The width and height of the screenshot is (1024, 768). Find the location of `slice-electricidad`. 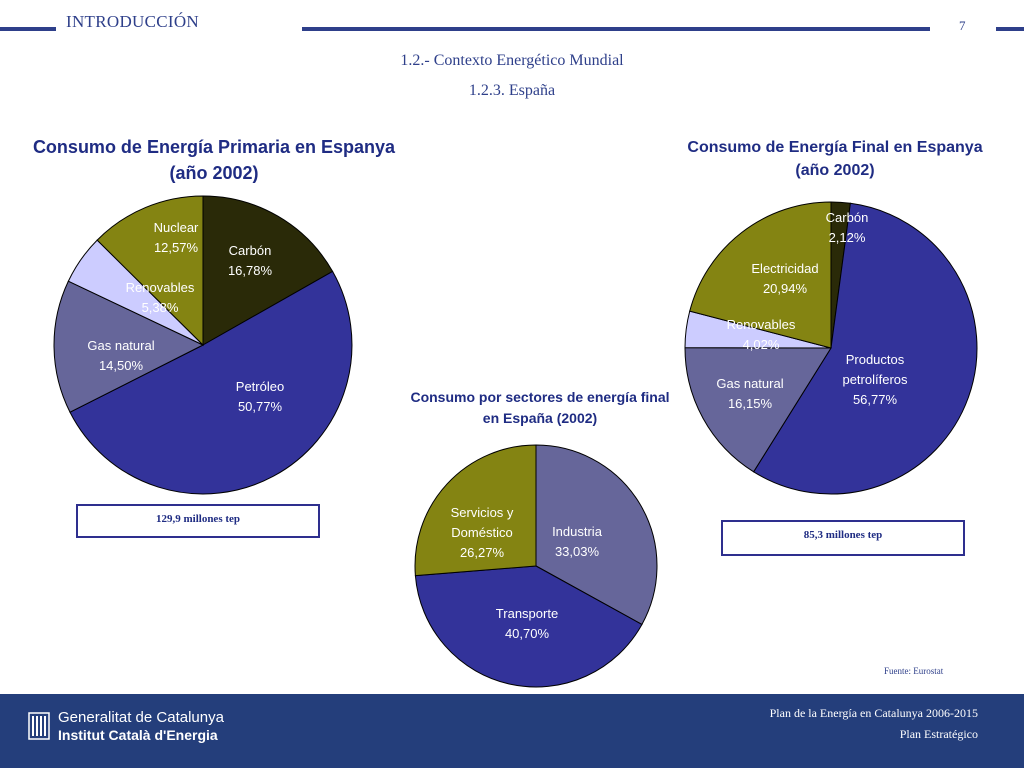

slice-electricidad is located at coordinates (760, 275).